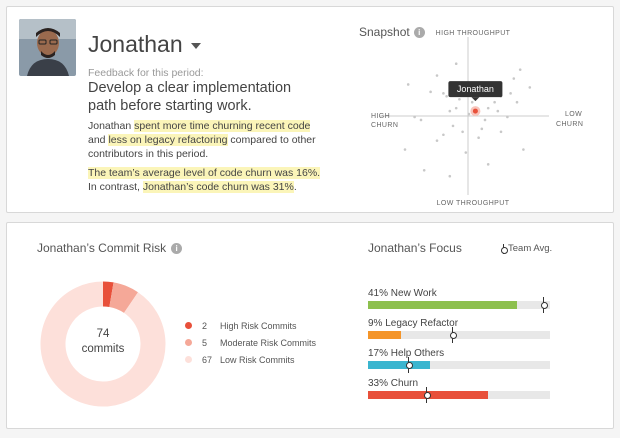 Image resolution: width=620 pixels, height=438 pixels. Describe the element at coordinates (135, 44) in the screenshot. I see `user-name-text: Jonathan` at that location.